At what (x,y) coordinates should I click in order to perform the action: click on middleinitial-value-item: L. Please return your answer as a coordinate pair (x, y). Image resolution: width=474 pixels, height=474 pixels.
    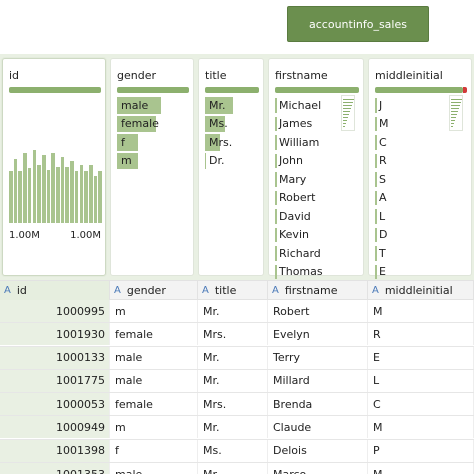
    Looking at the image, I should click on (417, 216).